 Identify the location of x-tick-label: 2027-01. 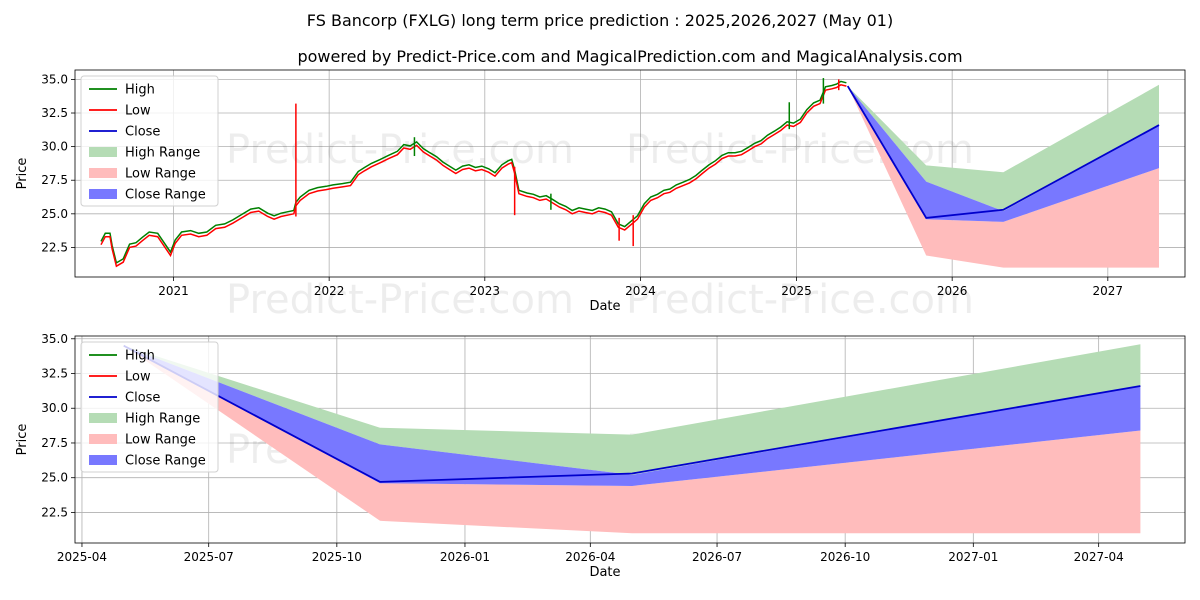
(973, 557).